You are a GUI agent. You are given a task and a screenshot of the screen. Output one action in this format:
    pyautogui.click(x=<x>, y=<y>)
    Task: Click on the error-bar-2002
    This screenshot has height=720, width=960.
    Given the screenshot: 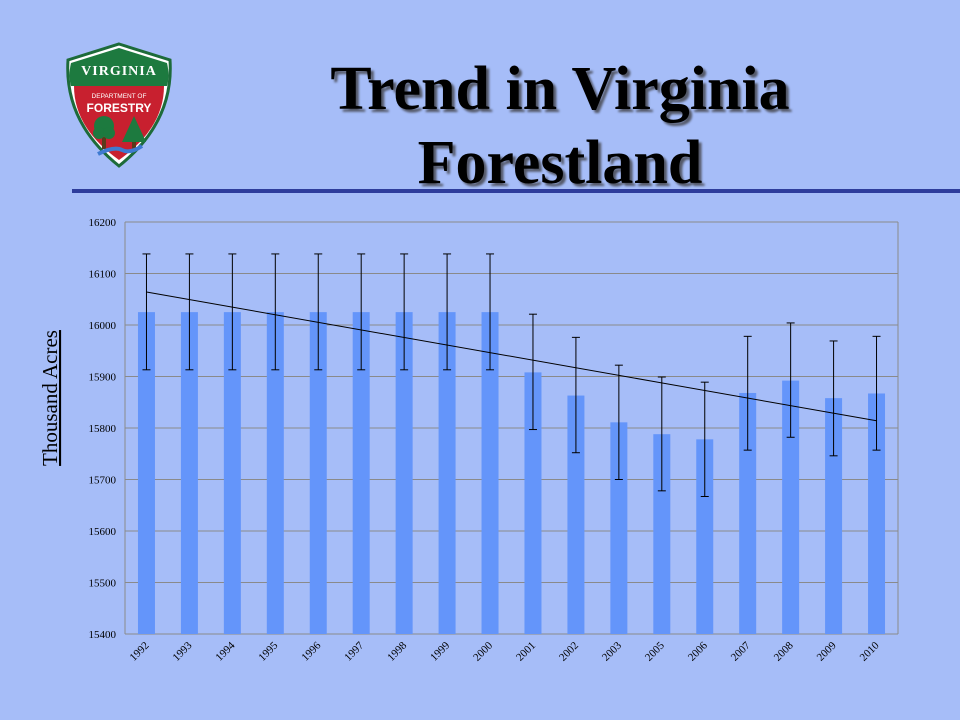 What is the action you would take?
    pyautogui.click(x=575, y=395)
    